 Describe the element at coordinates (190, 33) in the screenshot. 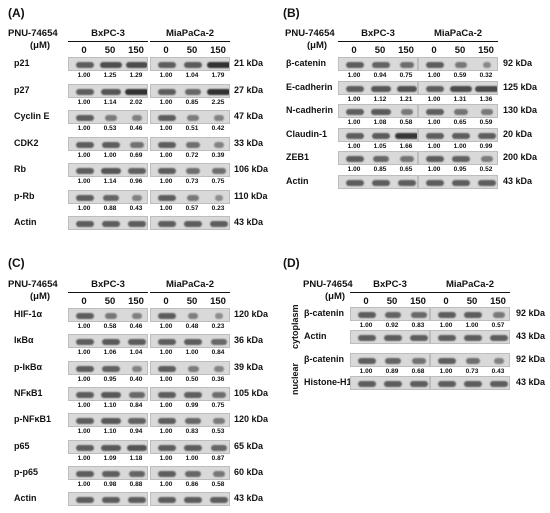

I see `cell-line-label: MiaPaCa-2` at that location.